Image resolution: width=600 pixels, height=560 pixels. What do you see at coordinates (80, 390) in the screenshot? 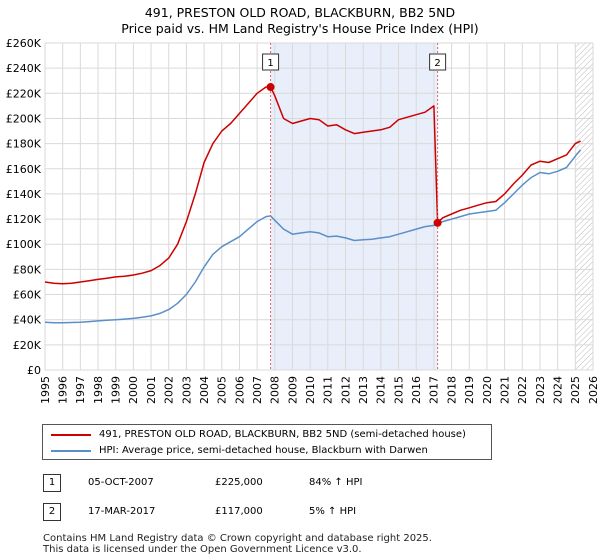
I see `x-tick-label: 1997` at bounding box center [80, 390].